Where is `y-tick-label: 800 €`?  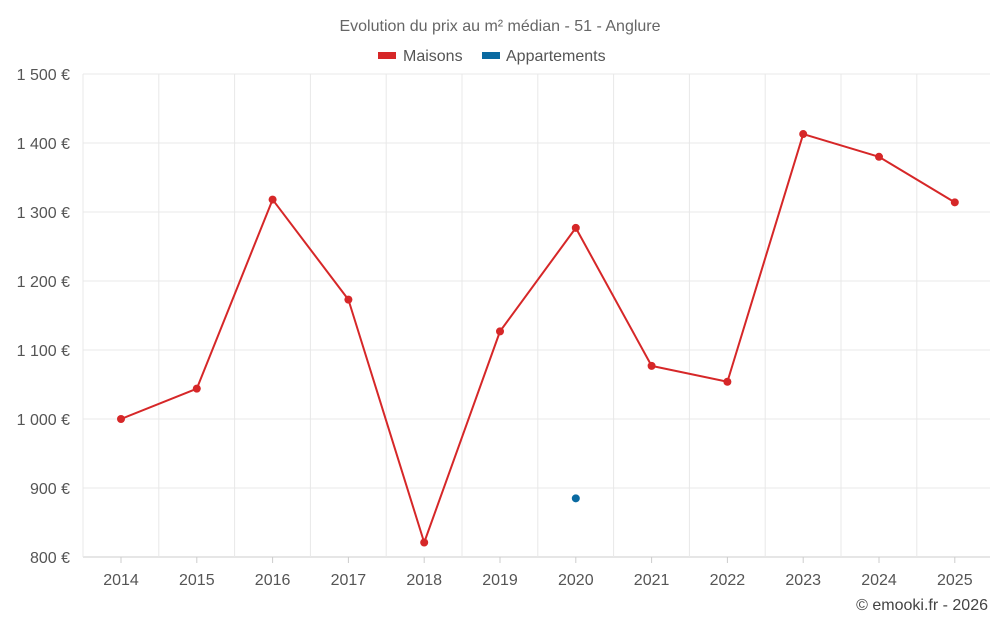 y-tick-label: 800 € is located at coordinates (50, 558).